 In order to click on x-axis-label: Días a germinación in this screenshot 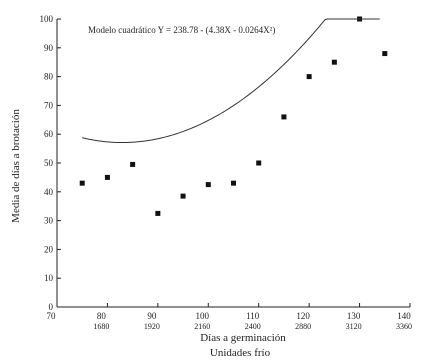, I will do `click(243, 338)`.